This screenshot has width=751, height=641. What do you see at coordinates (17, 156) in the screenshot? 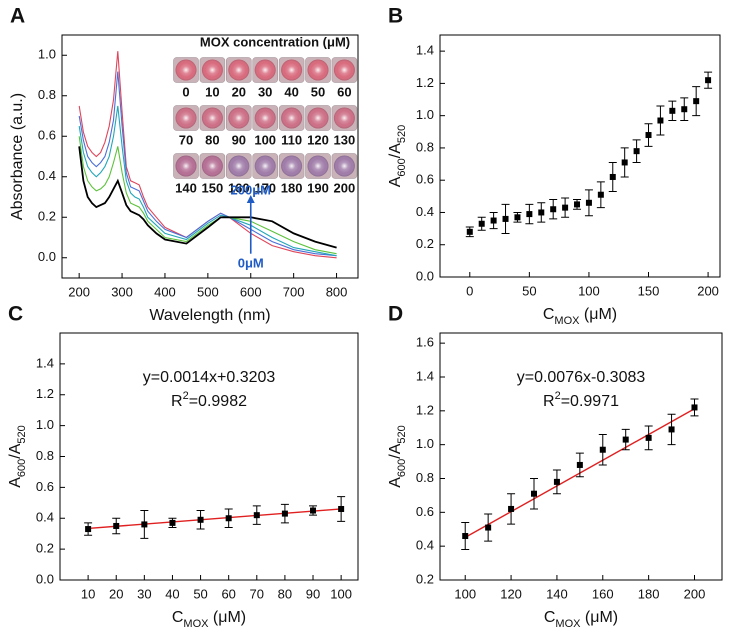
I see `y-axis-label: Absorbance (a.u.)` at bounding box center [17, 156].